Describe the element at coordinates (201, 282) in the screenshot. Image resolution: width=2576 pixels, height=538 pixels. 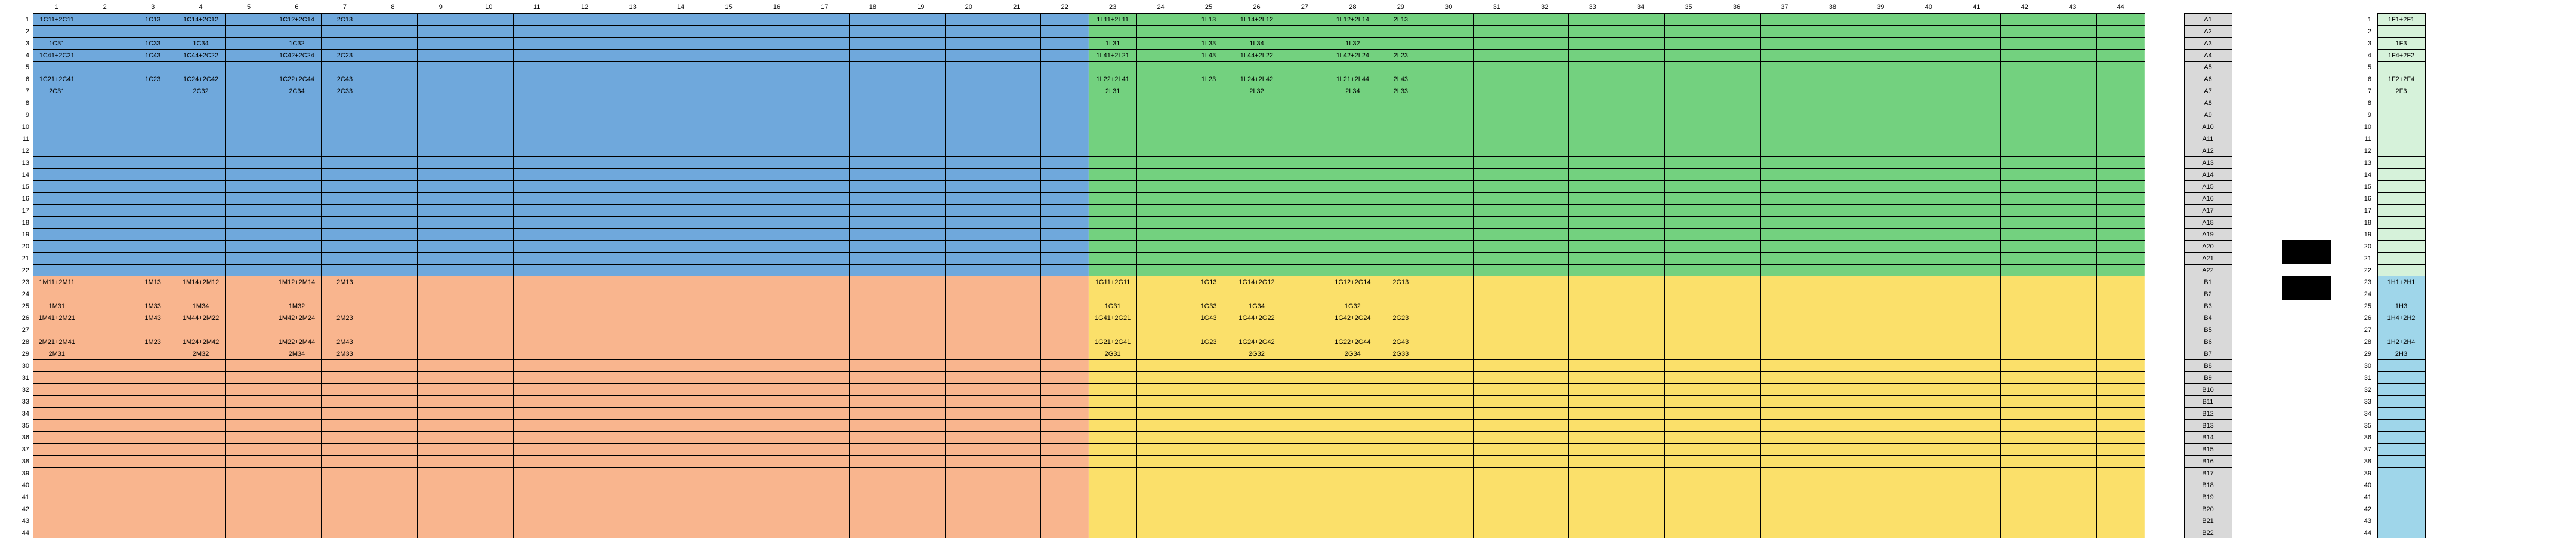
I see `grid-cell-value: 1M14+2M12` at that location.